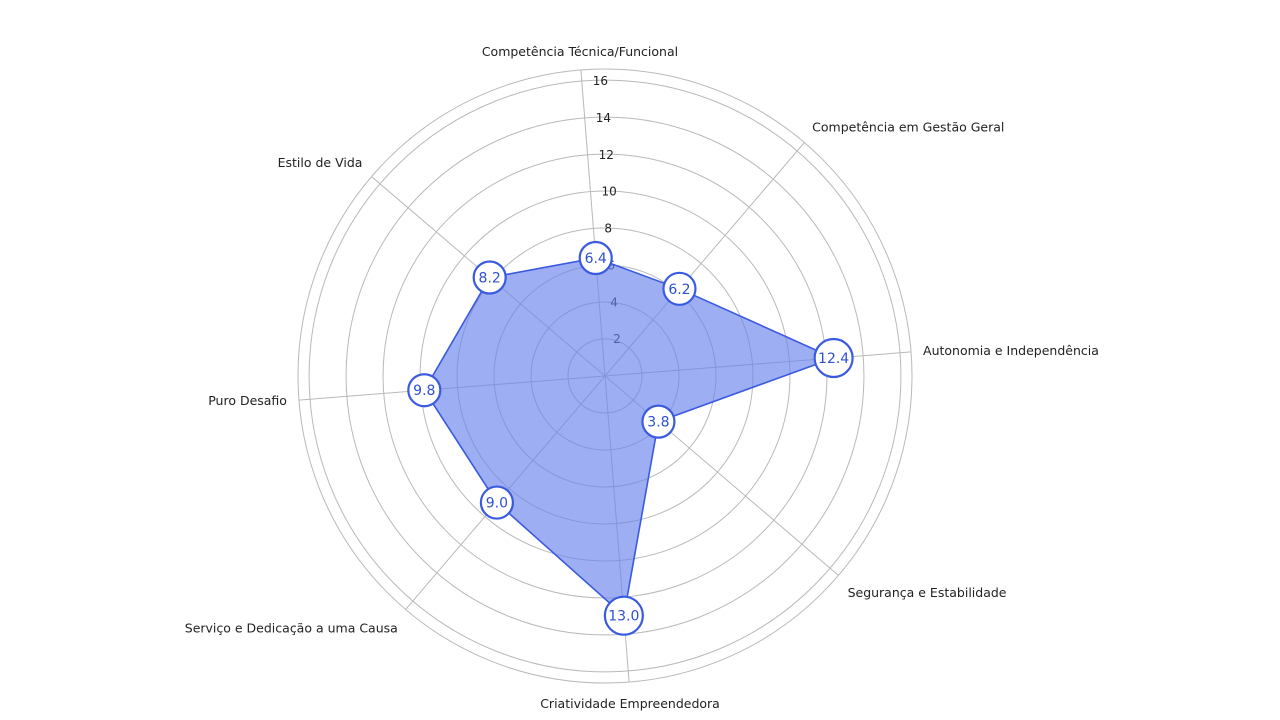  What do you see at coordinates (630, 703) in the screenshot?
I see `axis-label-5: Criatividade Empreendedora` at bounding box center [630, 703].